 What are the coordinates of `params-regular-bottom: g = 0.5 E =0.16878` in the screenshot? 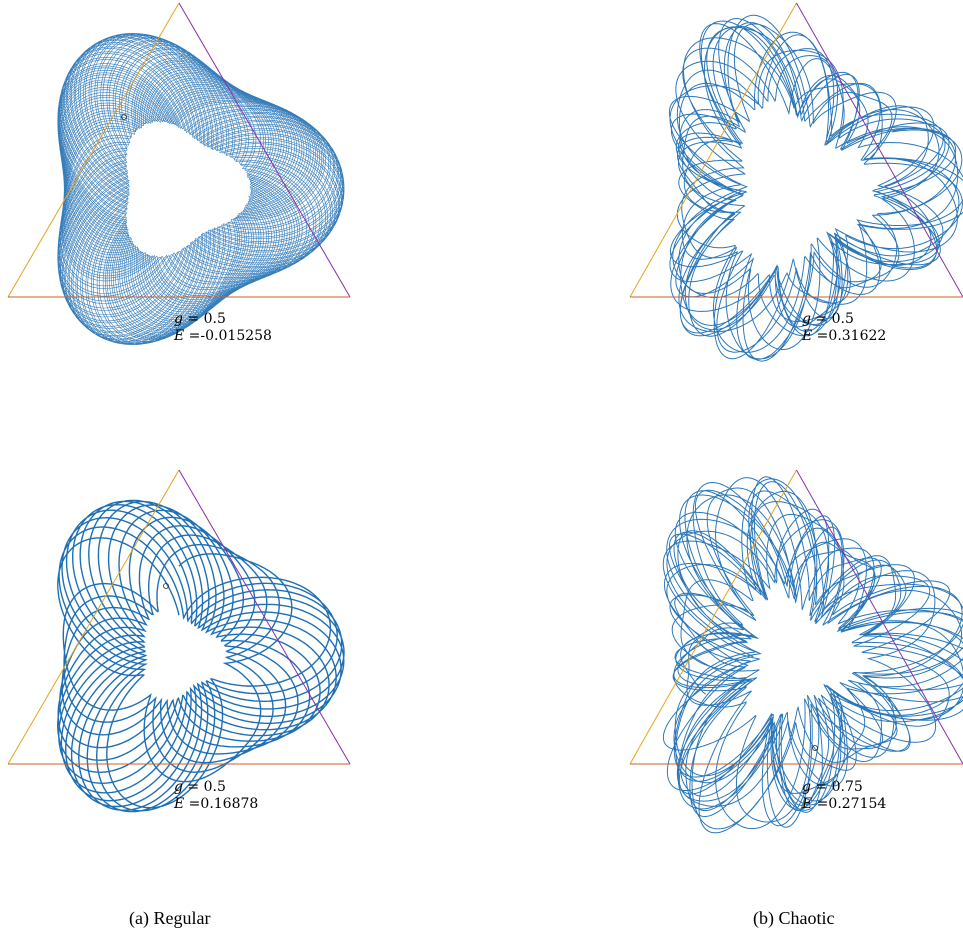 It's located at (216, 796).